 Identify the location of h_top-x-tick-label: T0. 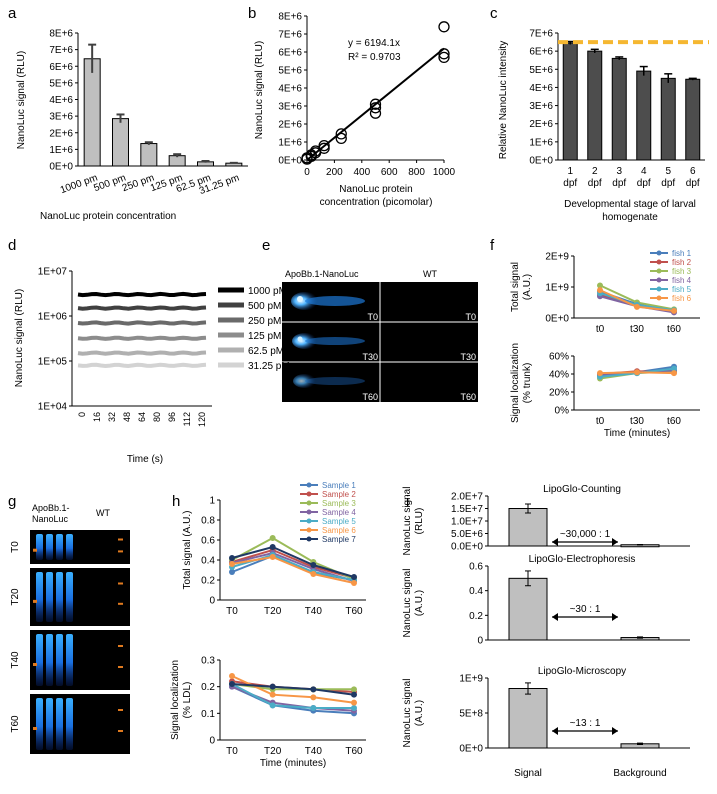
(232, 611).